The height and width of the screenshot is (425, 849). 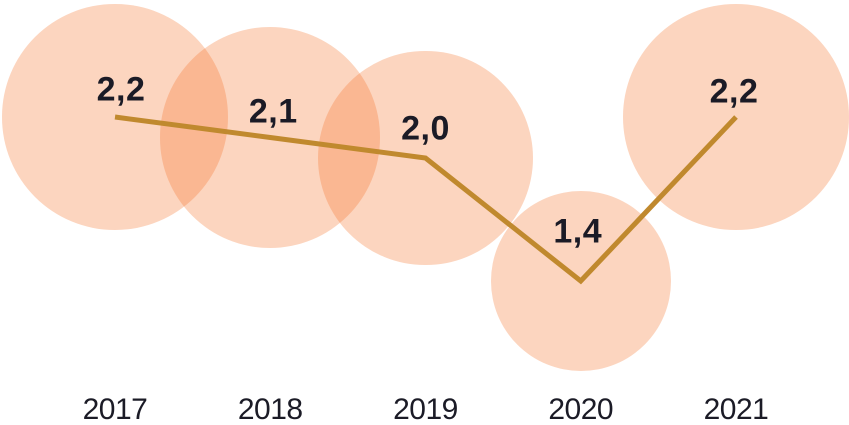 I want to click on bubble-2021, so click(x=736, y=117).